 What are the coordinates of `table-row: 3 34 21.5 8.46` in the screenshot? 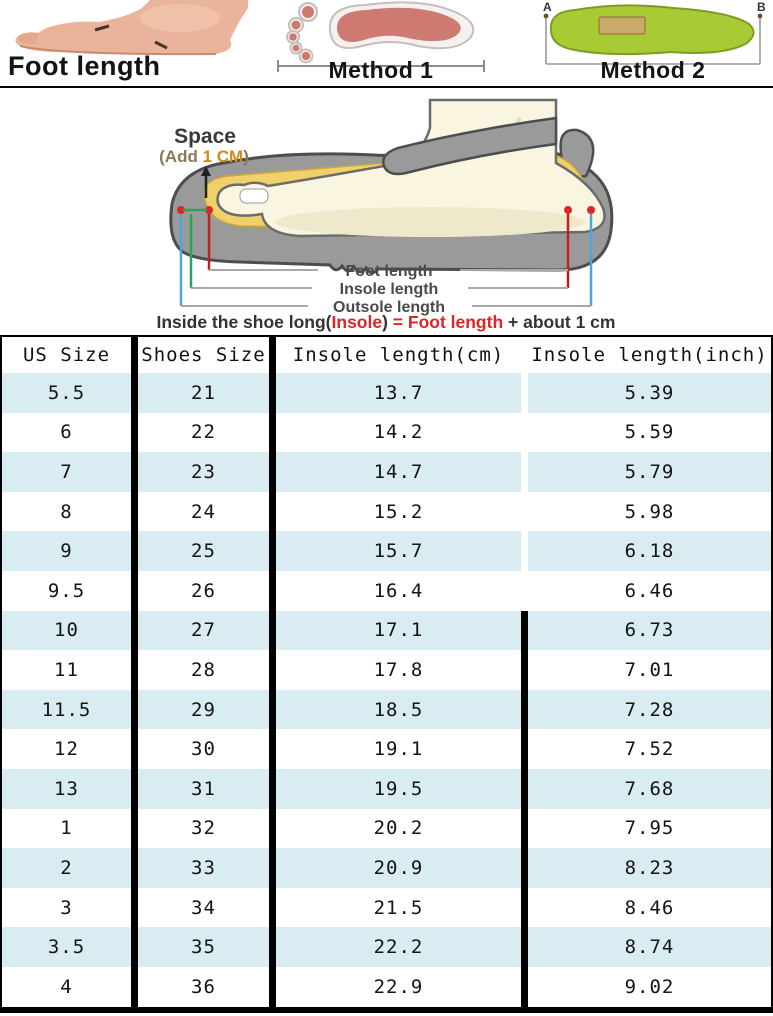 It's located at (386, 907).